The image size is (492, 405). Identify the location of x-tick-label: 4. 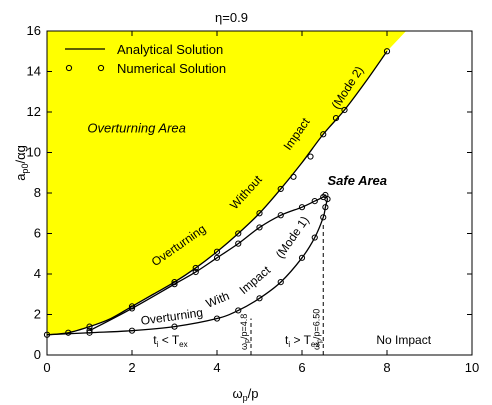
(216, 367).